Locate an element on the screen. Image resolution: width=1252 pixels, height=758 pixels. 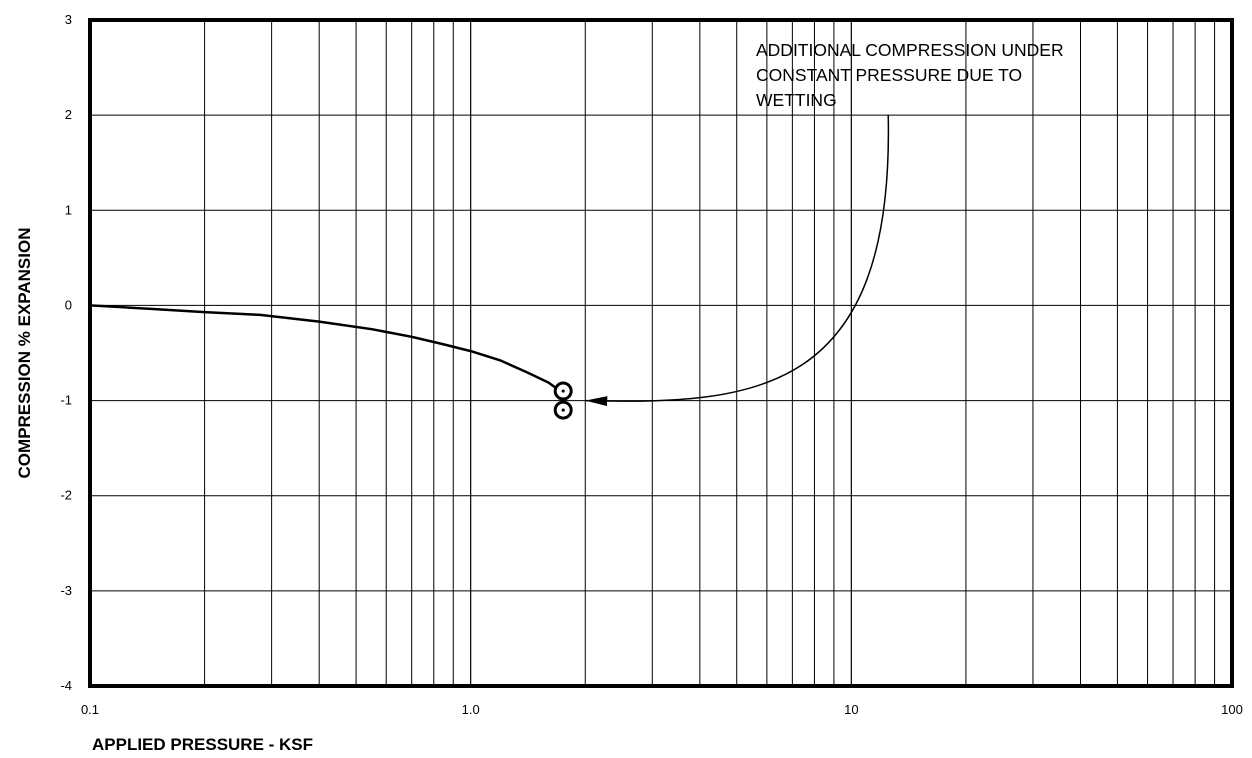
data-layer is located at coordinates (331, 362).